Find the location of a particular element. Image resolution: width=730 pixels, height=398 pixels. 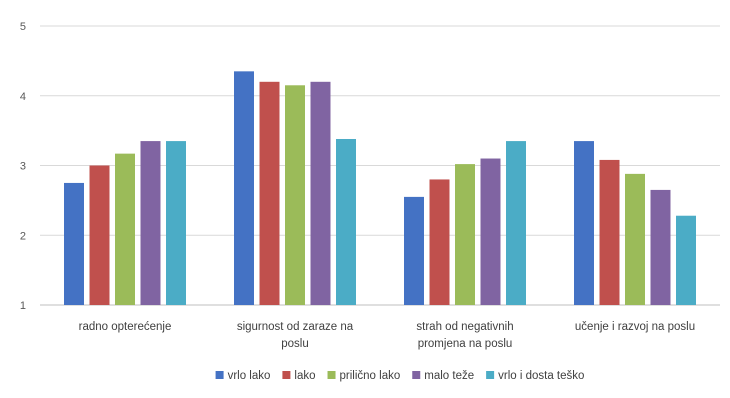

legend-item: vrlo i dosta teško is located at coordinates (535, 376).